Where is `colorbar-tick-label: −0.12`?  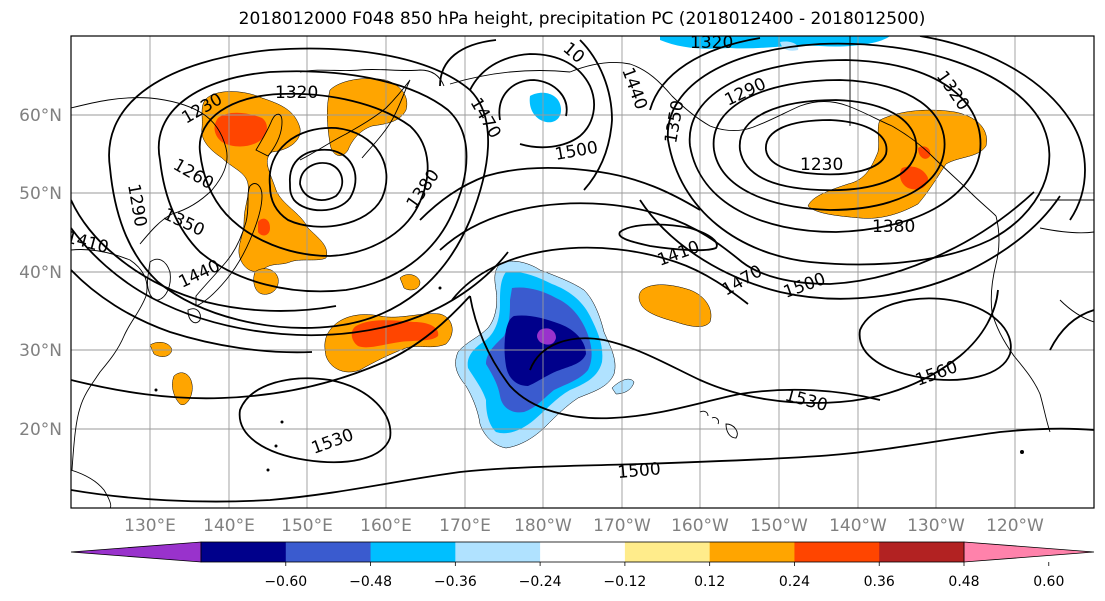
colorbar-tick-label: −0.12 is located at coordinates (624, 582).